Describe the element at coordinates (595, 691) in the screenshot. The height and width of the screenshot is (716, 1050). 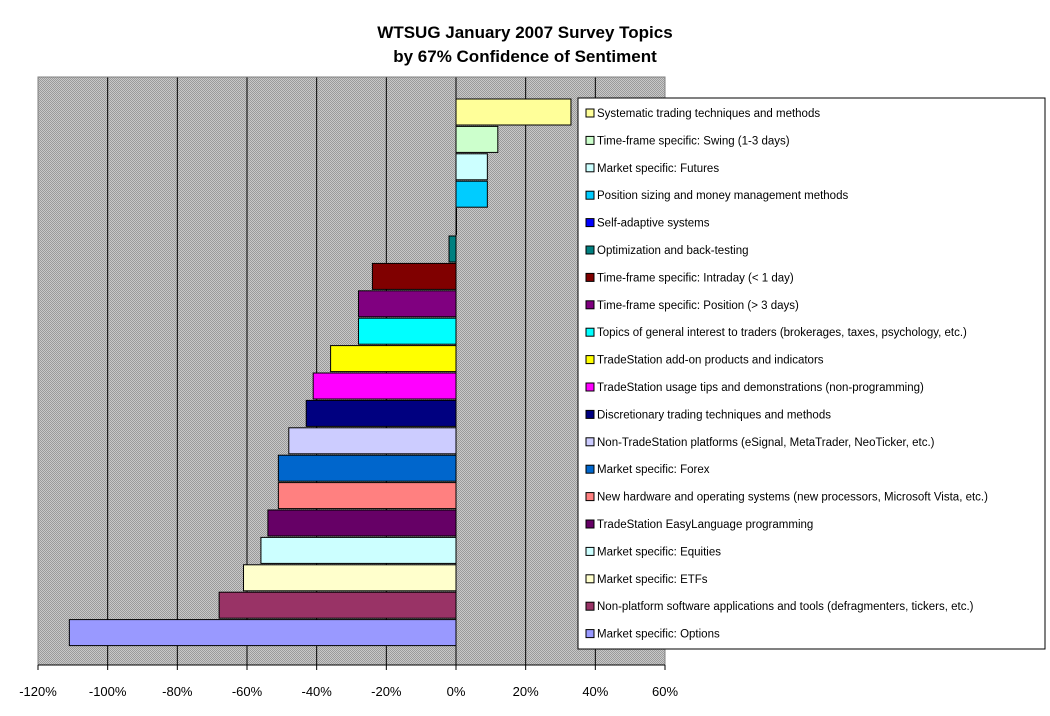
I see `x-tick-label: 40%` at that location.